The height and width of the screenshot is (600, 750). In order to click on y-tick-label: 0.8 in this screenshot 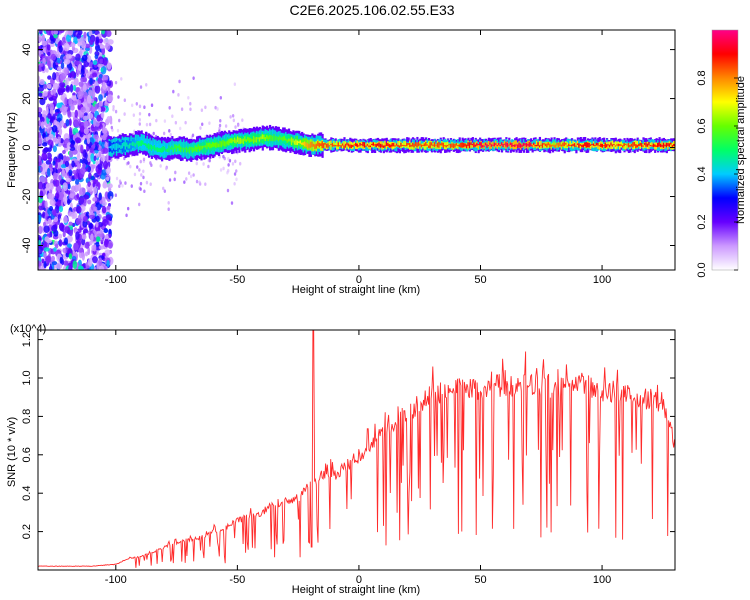, I will do `click(27, 416)`.